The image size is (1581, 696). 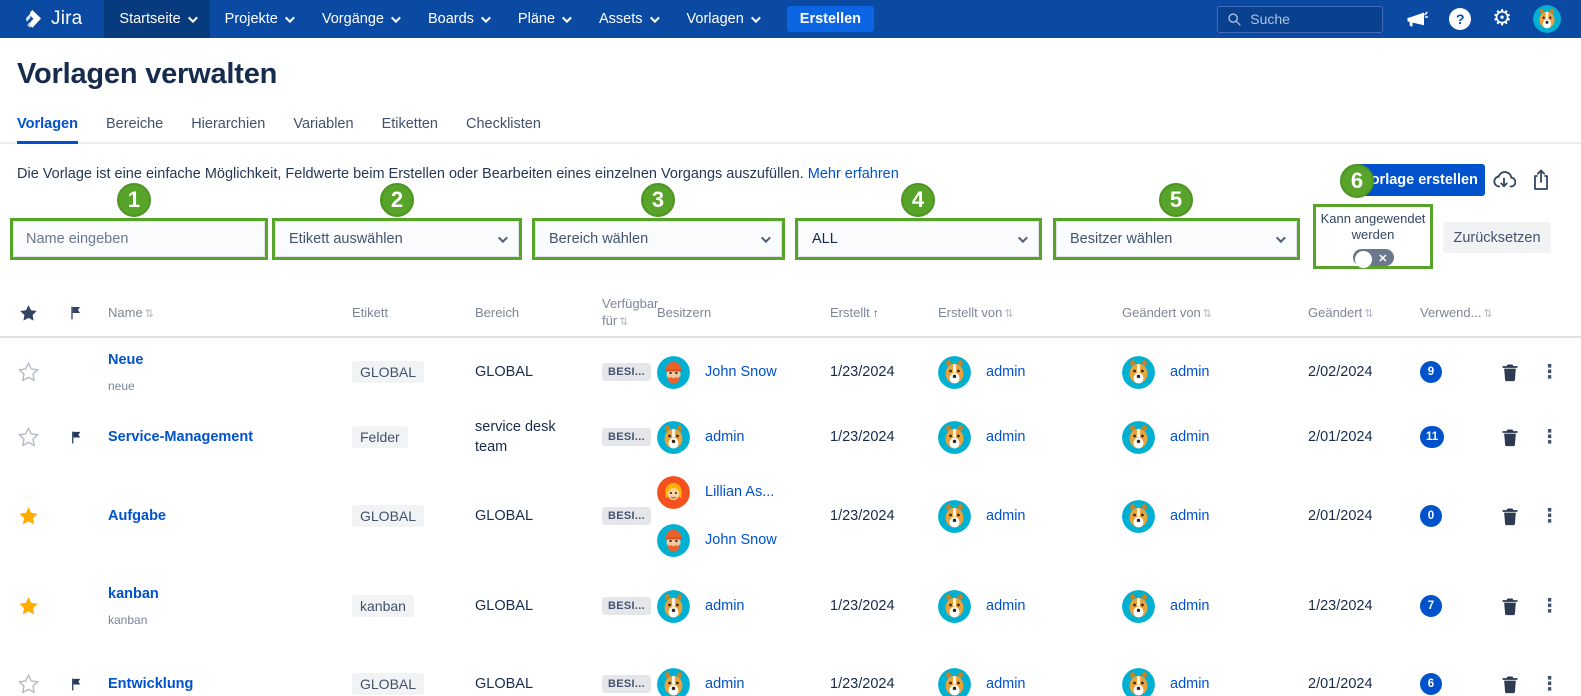 What do you see at coordinates (52, 19) in the screenshot?
I see `jira-logo: Jira` at bounding box center [52, 19].